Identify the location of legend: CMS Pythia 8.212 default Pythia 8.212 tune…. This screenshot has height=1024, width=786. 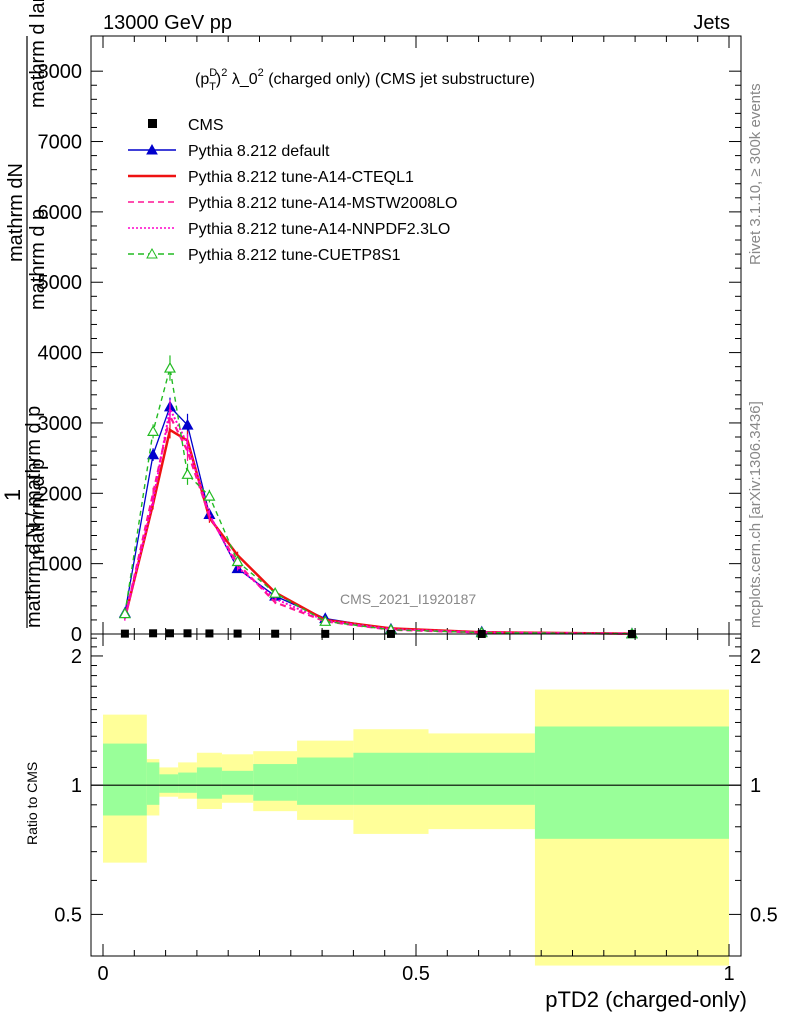
(292, 190).